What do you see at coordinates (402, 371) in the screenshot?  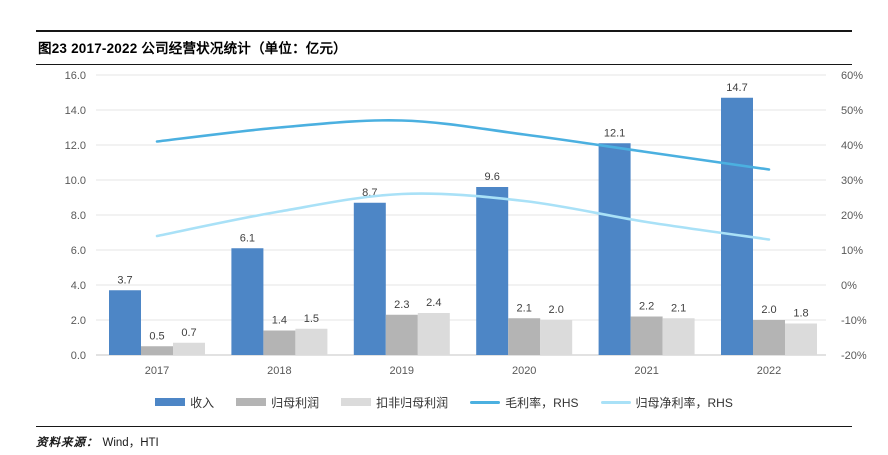 I see `x-axis-tick-2019: 2019` at bounding box center [402, 371].